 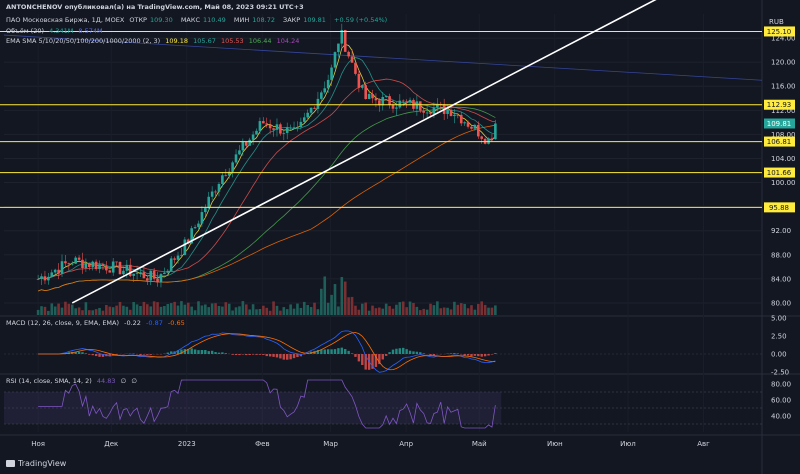 What do you see at coordinates (36, 463) in the screenshot?
I see `tradingview-logo: TradingView` at bounding box center [36, 463].